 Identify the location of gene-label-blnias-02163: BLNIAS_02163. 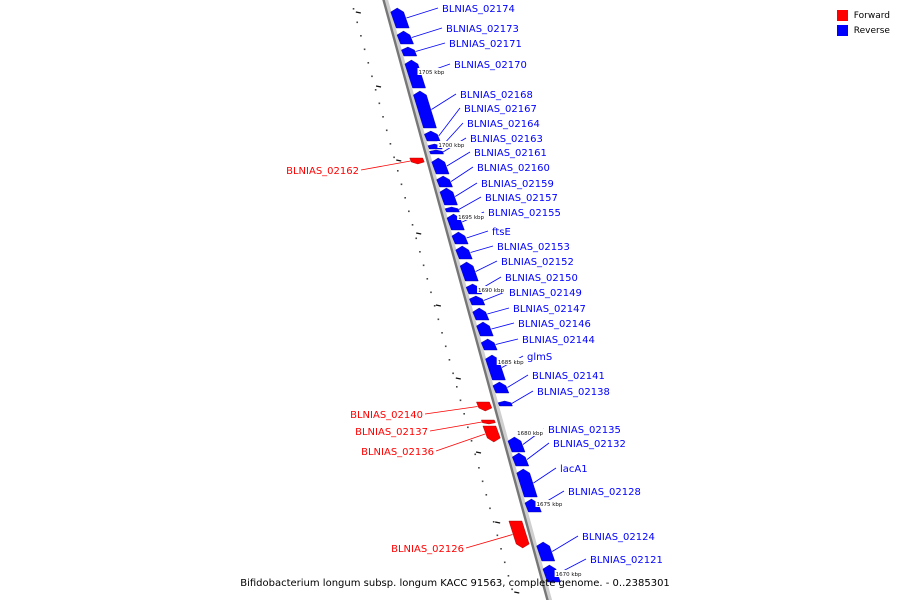
(506, 139).